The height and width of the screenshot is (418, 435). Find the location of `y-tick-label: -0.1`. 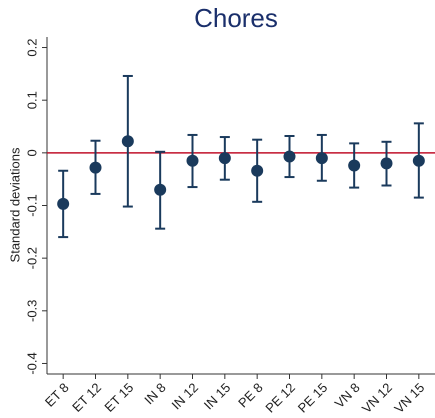

y-tick-label: -0.1 is located at coordinates (31, 205).